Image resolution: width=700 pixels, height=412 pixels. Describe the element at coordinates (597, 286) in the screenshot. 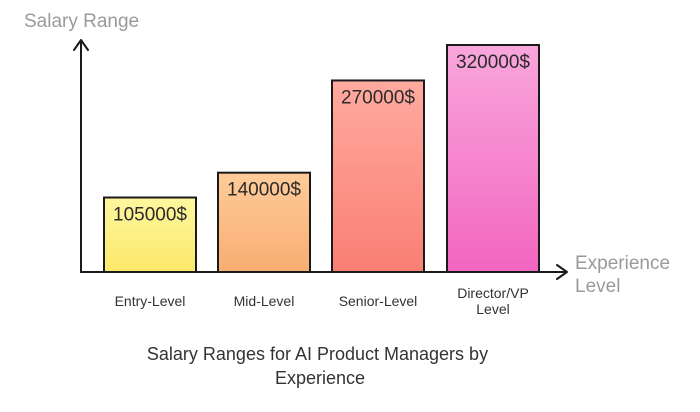

I see `x-axis-label-line-2: Level` at that location.